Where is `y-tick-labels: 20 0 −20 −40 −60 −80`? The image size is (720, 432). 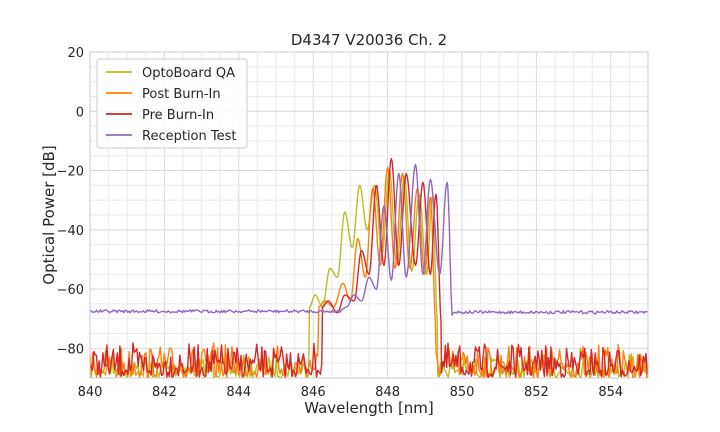 y-tick-labels: 20 0 −20 −40 −60 −80 is located at coordinates (70, 201).